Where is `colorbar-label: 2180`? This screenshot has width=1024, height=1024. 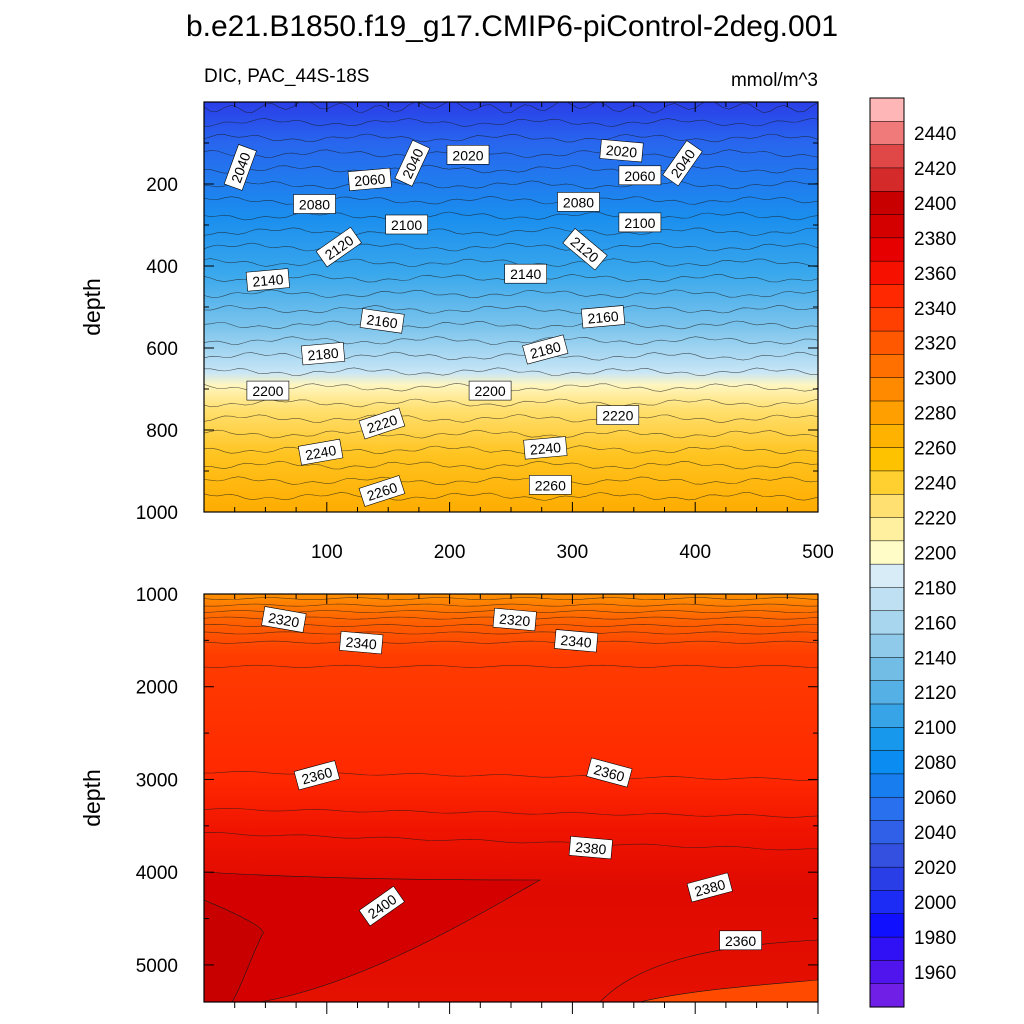 colorbar-label: 2180 is located at coordinates (935, 588).